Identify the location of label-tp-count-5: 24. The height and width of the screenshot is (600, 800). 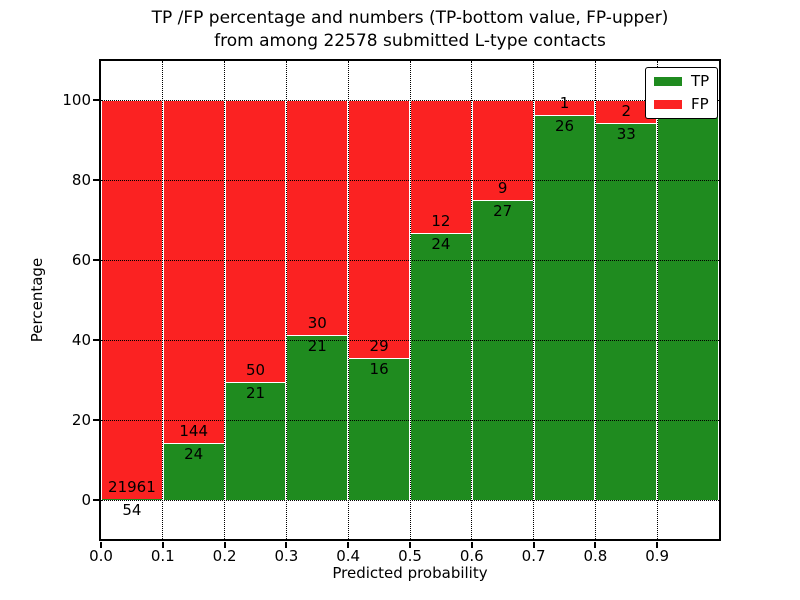
(441, 244).